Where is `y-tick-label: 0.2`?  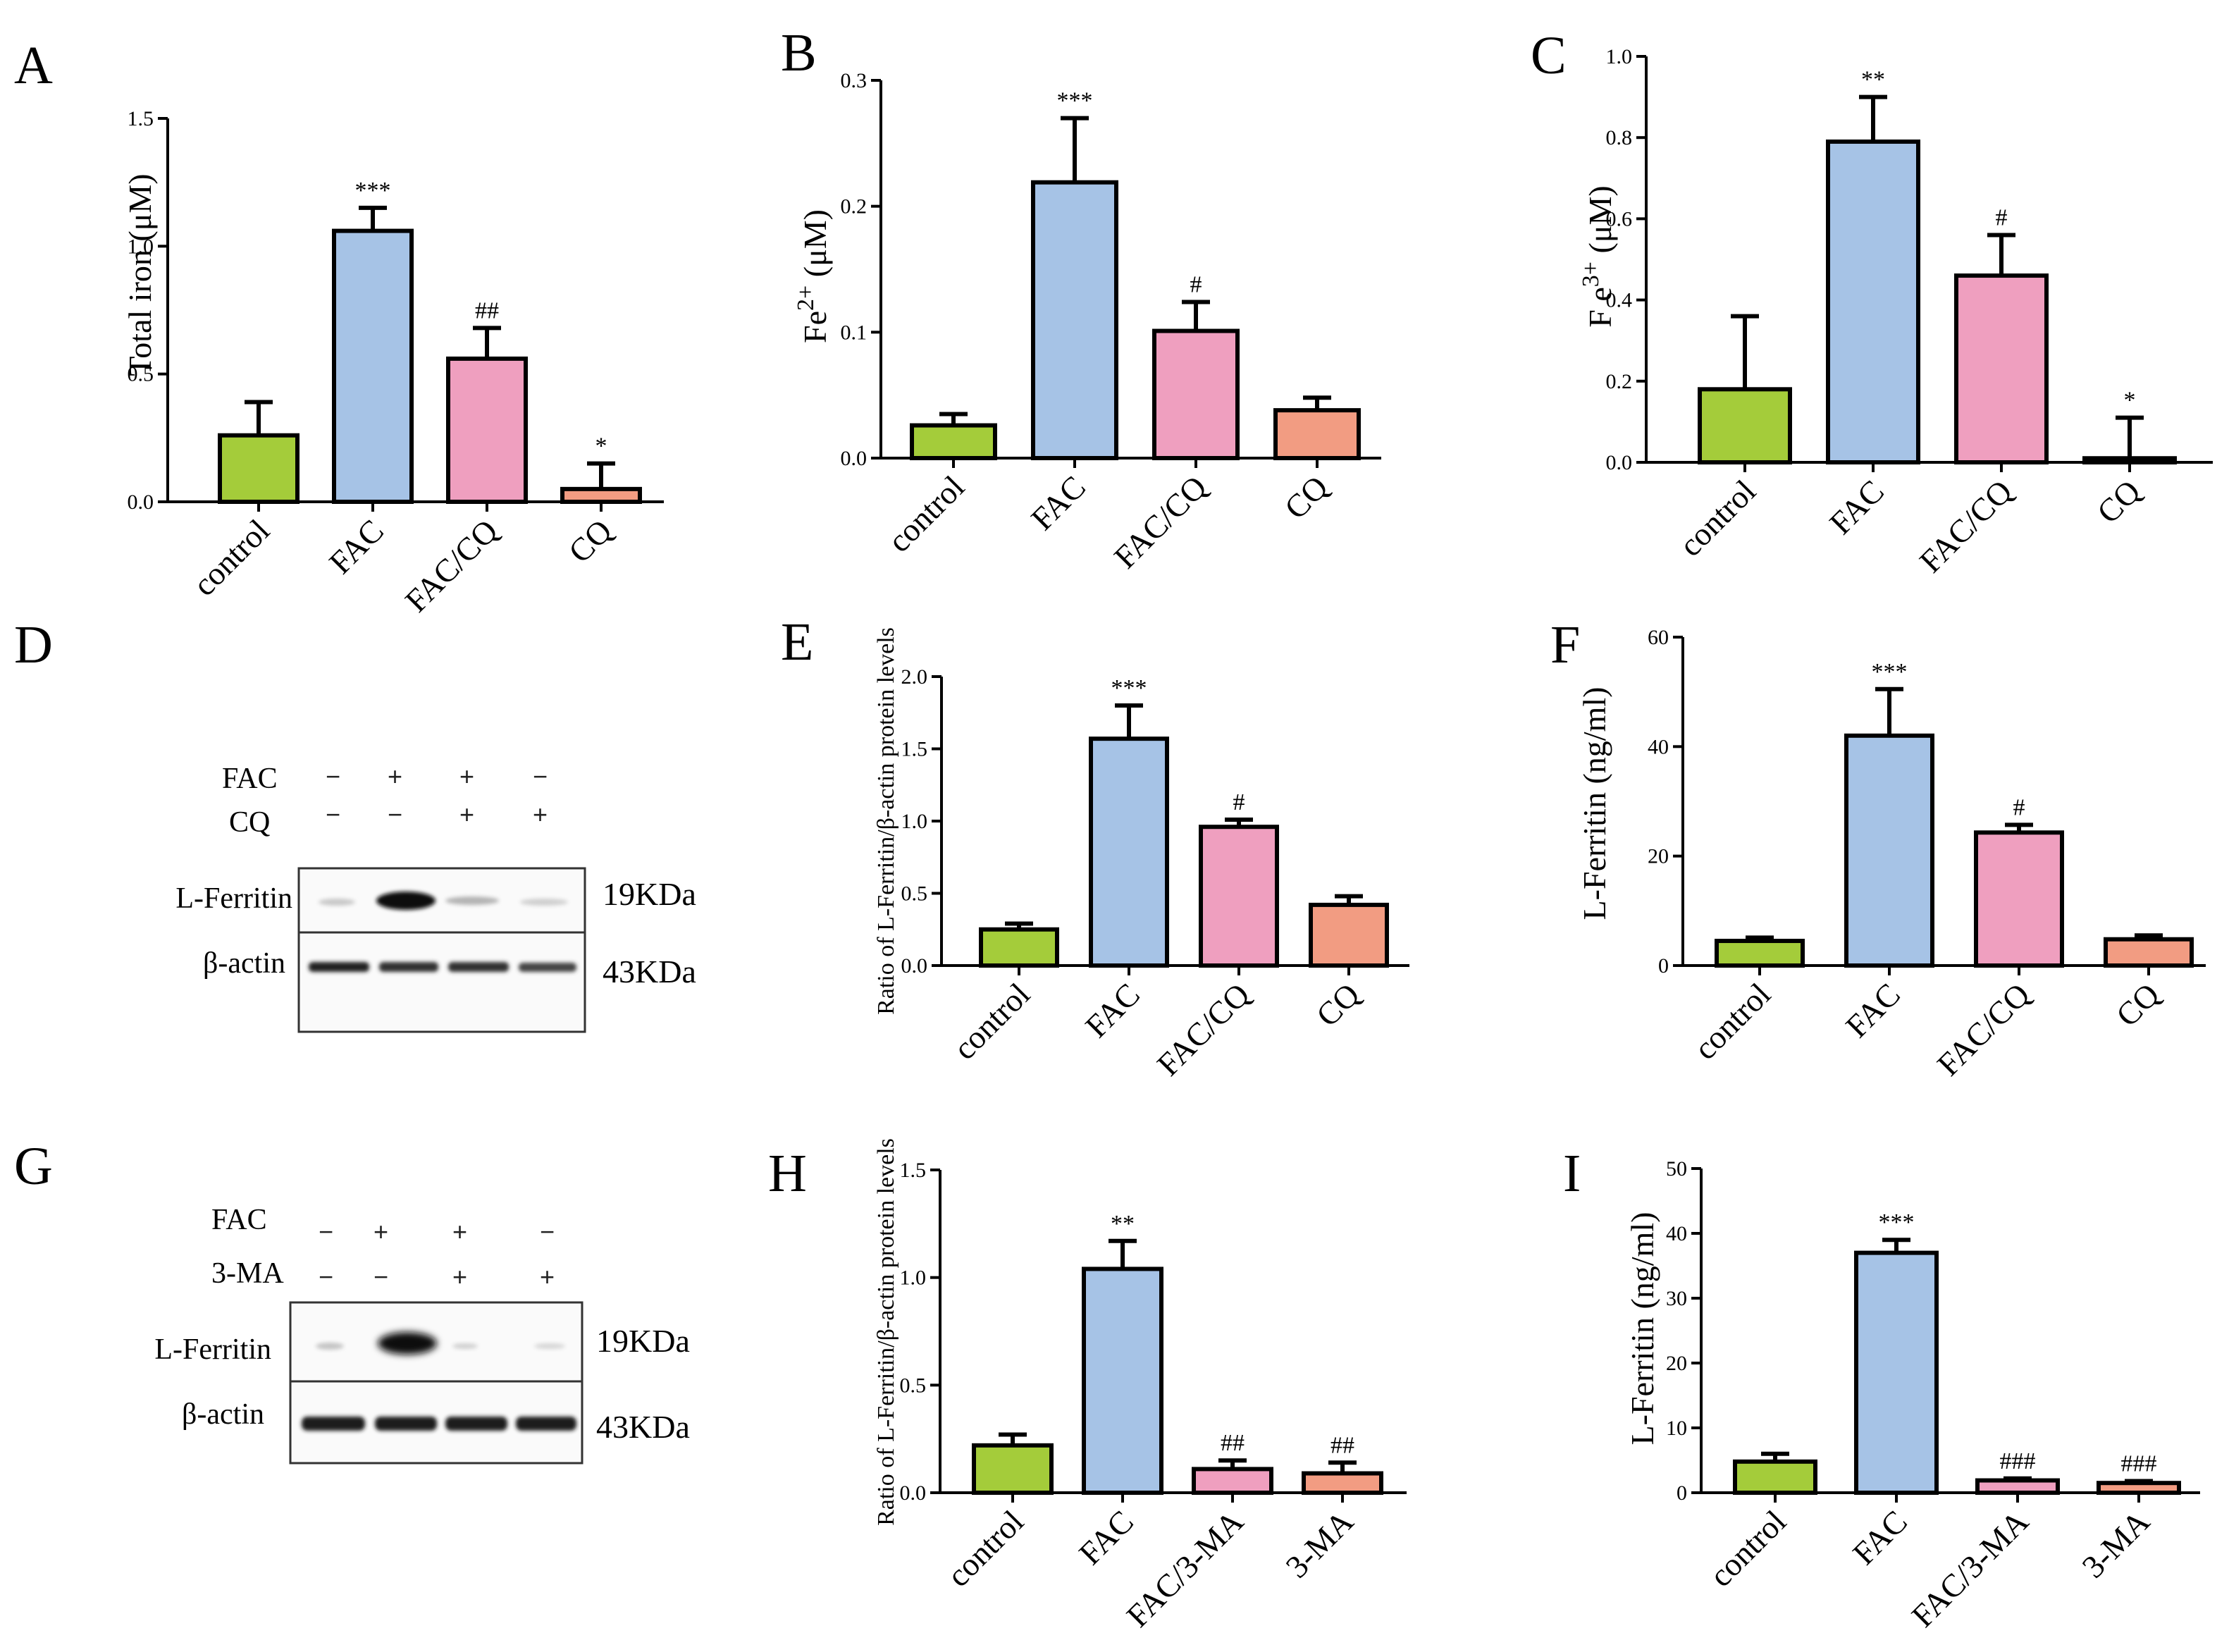 y-tick-label: 0.2 is located at coordinates (1619, 381).